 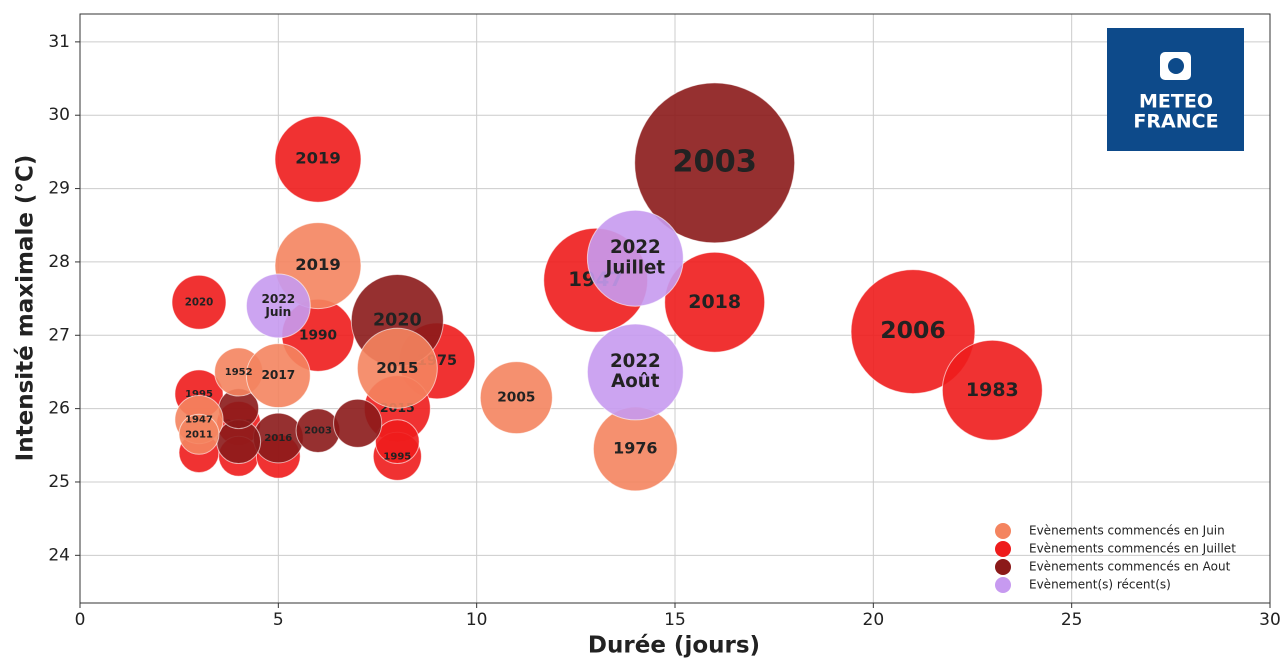 What do you see at coordinates (635, 381) in the screenshot?
I see `bubble-label: Août` at bounding box center [635, 381].